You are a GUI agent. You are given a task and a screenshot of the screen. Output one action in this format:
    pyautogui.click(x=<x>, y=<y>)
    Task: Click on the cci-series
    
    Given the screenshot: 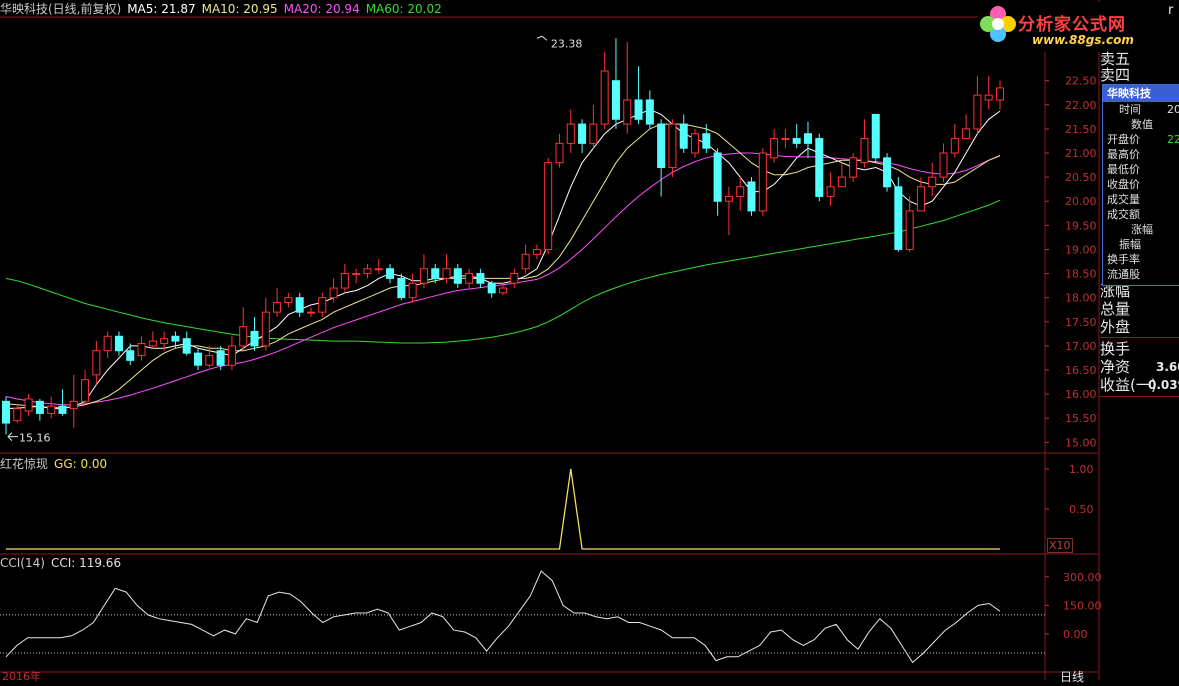 What is the action you would take?
    pyautogui.click(x=503, y=617)
    